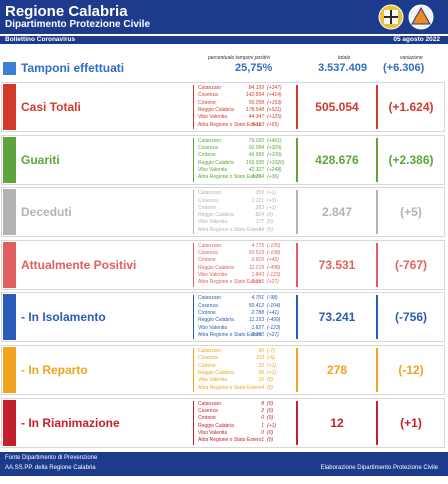  Describe the element at coordinates (272, 298) in the screenshot. I see `change: (-98)` at that location.